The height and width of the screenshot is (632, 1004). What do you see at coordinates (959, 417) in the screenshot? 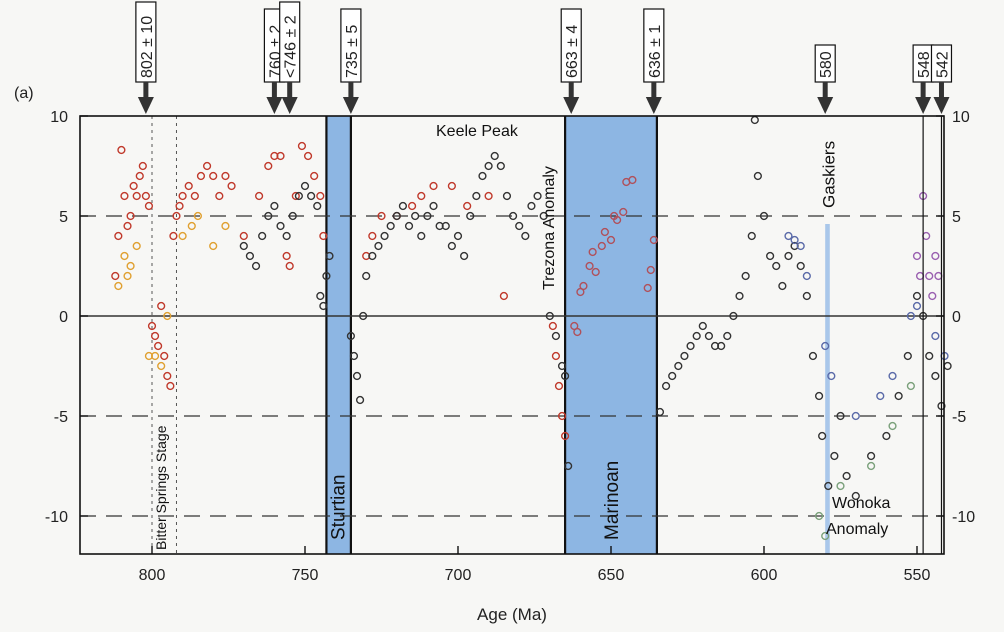
I see `y-tick-label-right: -5` at bounding box center [959, 417].